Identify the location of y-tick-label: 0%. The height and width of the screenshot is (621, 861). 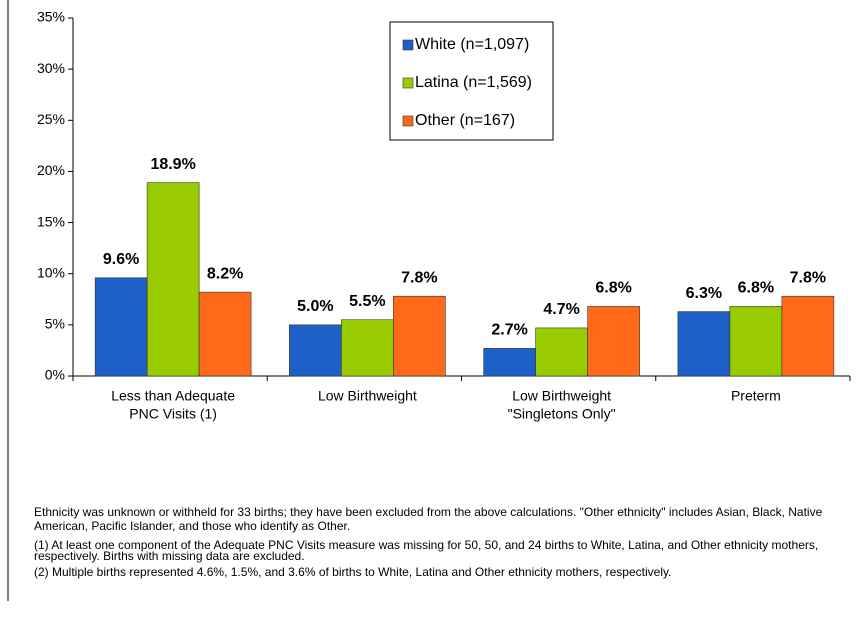
(55, 375).